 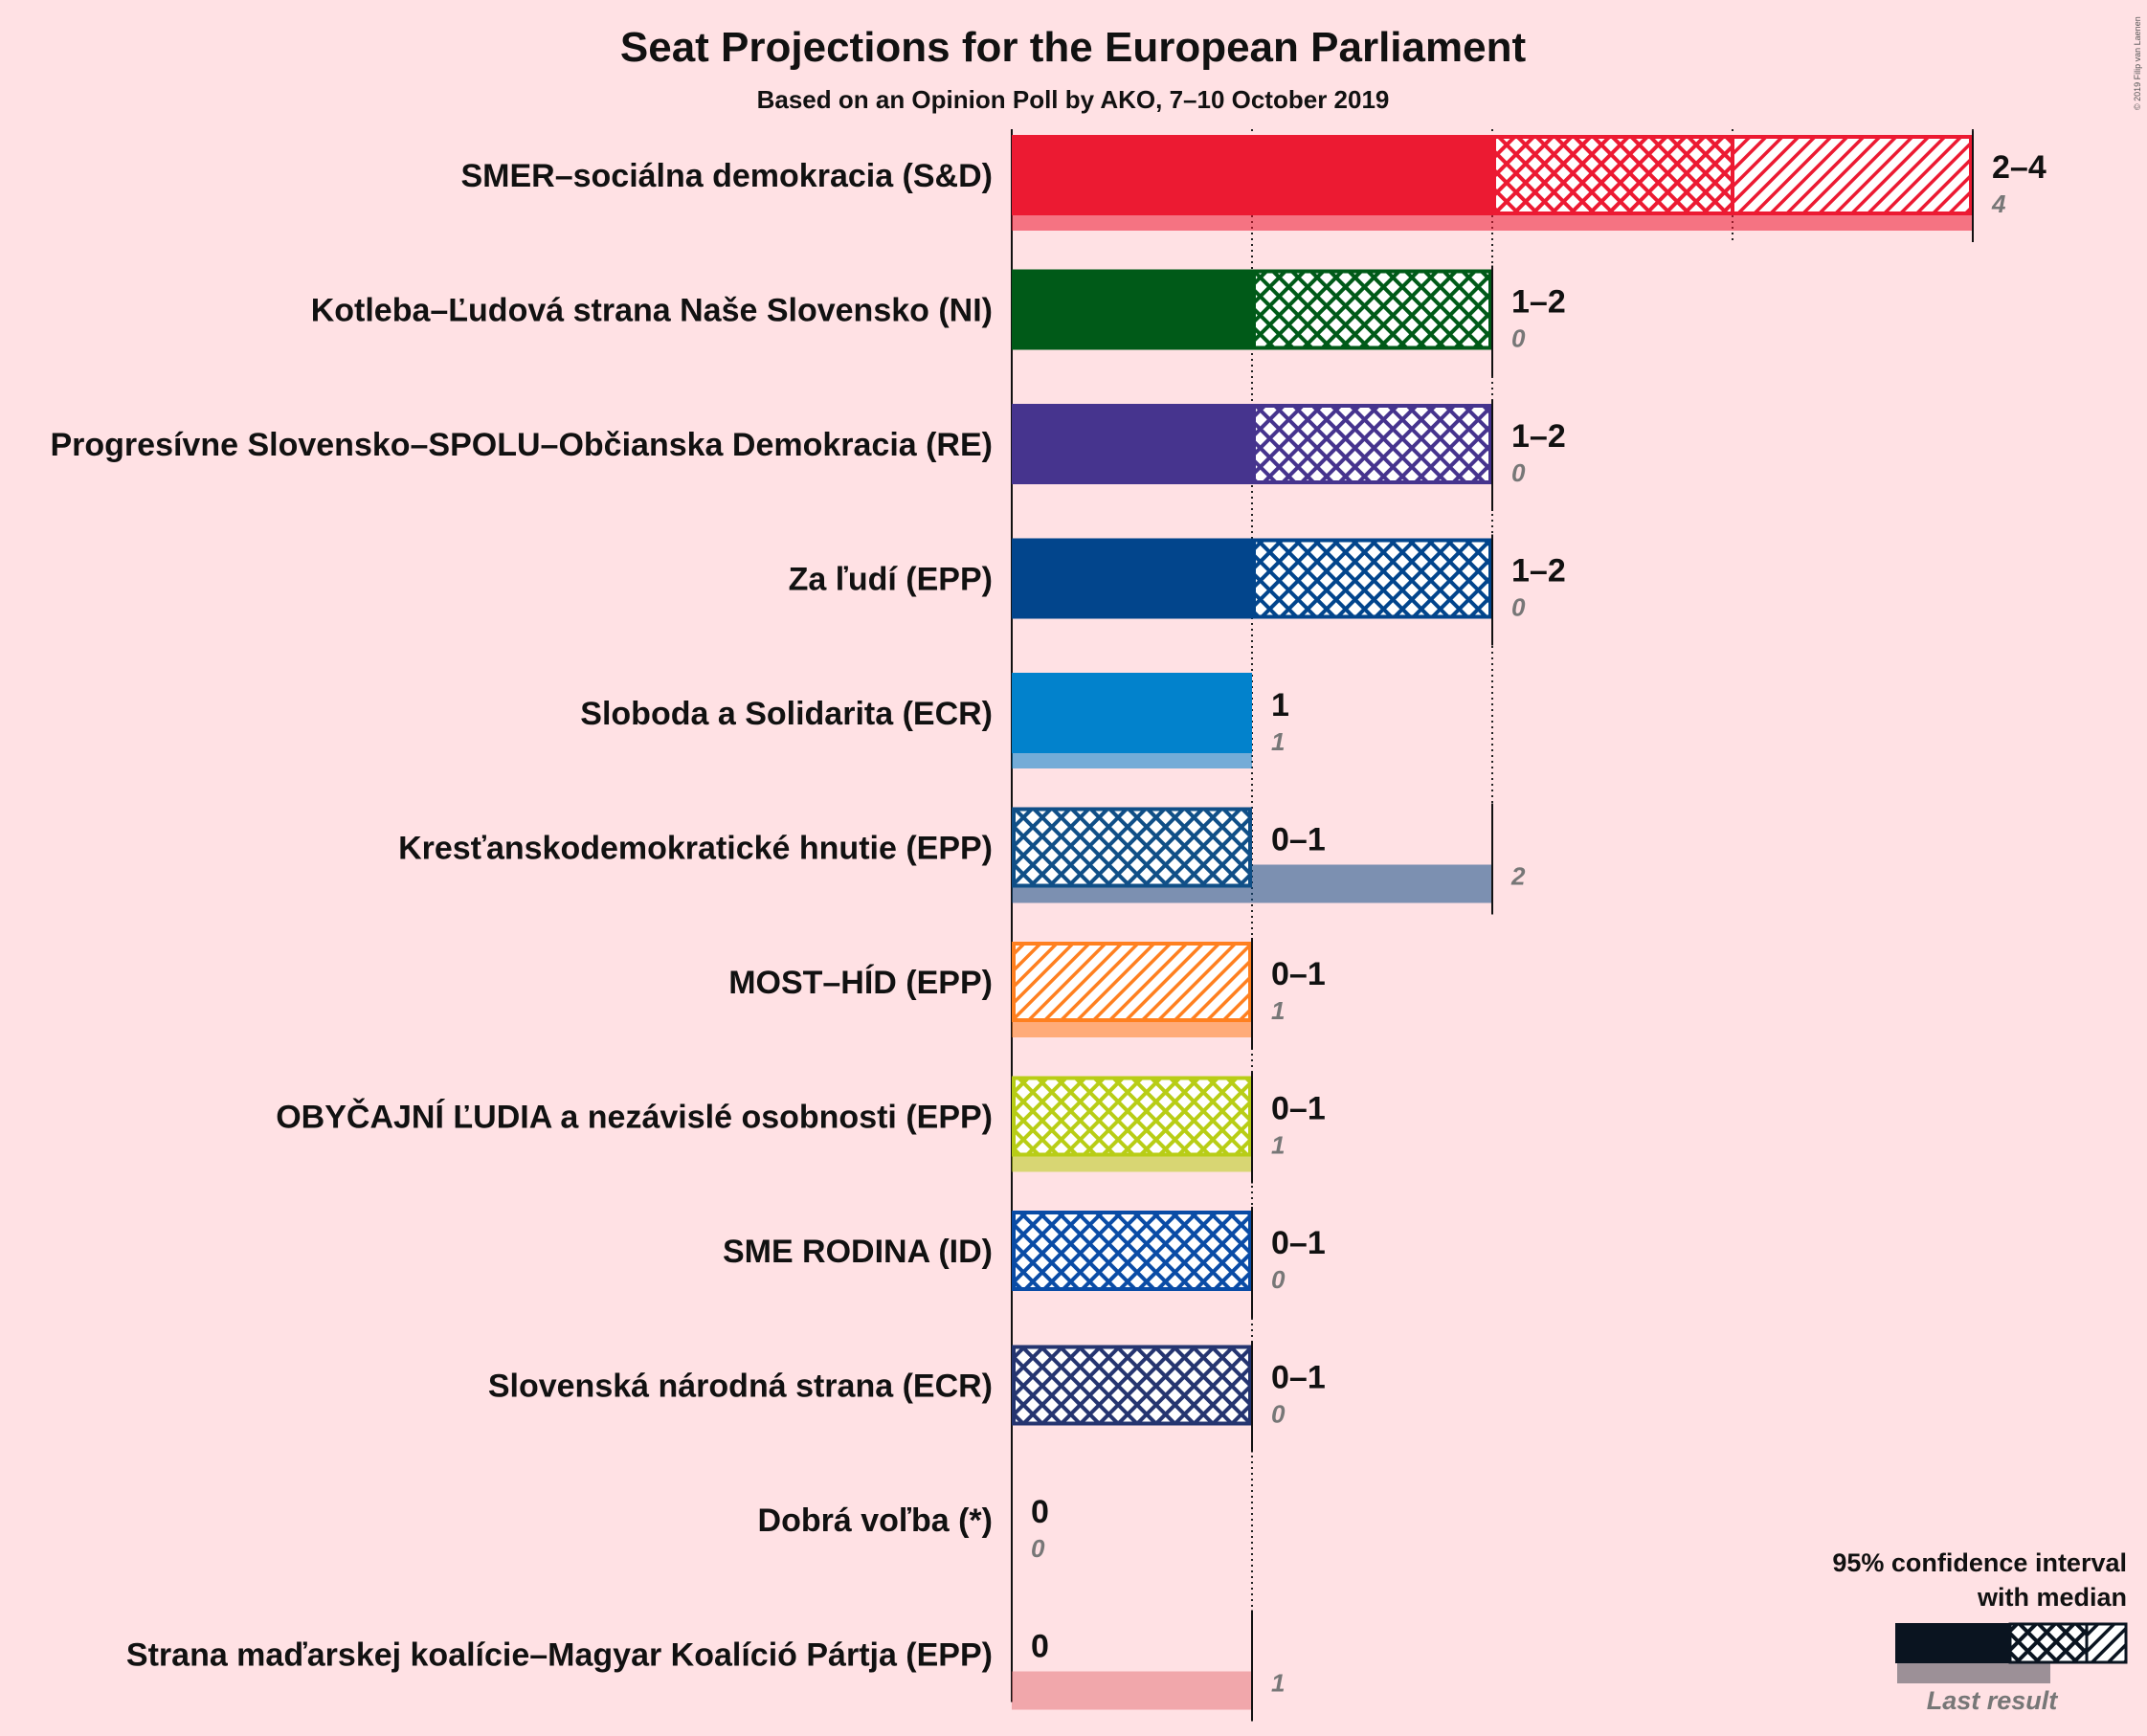 What do you see at coordinates (858, 1252) in the screenshot?
I see `party-label: SME RODINA (ID)` at bounding box center [858, 1252].